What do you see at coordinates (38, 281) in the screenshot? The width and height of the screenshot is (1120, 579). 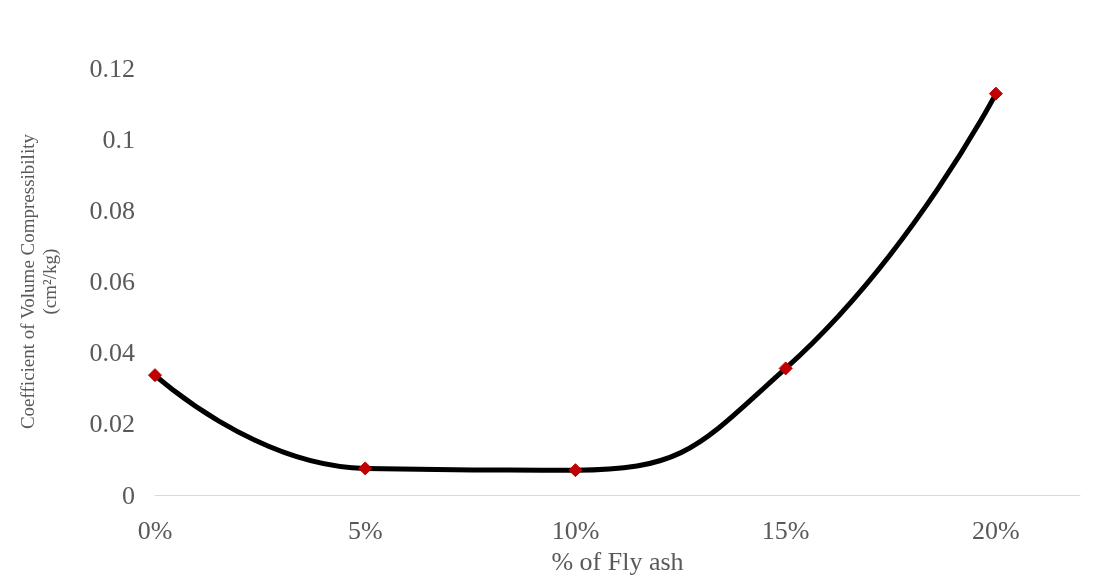 I see `y-axis-title: Coefficient of Volume Compressibility (cm²/kg)` at bounding box center [38, 281].